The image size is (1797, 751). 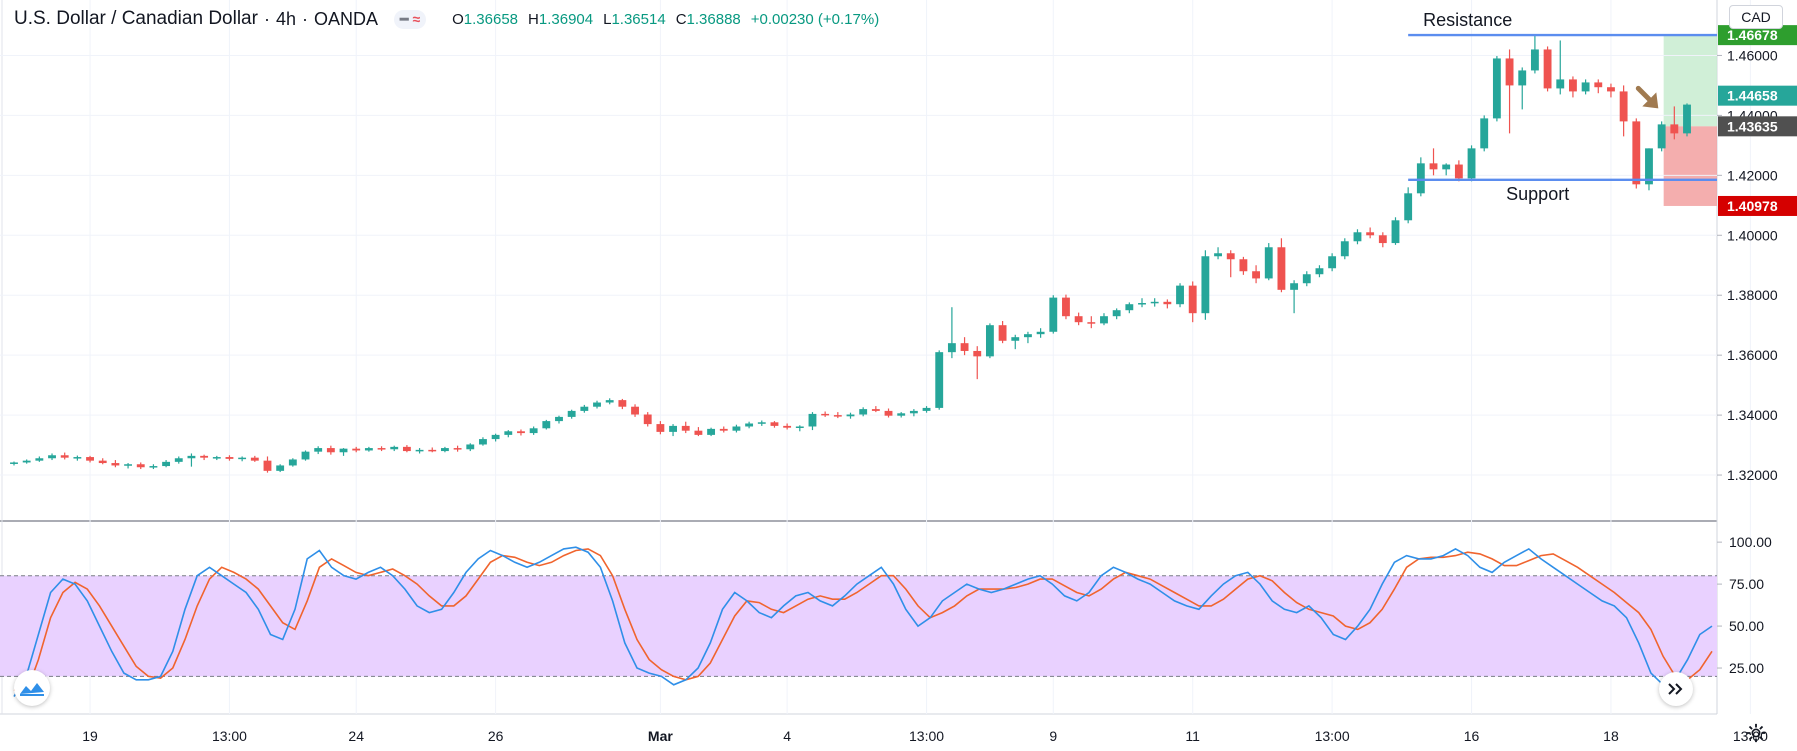 What do you see at coordinates (1472, 736) in the screenshot?
I see `x-tick-label: 16` at bounding box center [1472, 736].